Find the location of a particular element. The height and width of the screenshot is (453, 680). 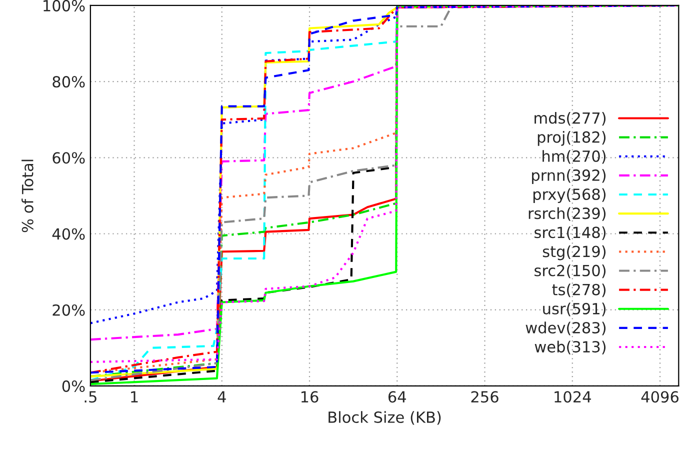

legend-label: prxy(568) is located at coordinates (569, 196).